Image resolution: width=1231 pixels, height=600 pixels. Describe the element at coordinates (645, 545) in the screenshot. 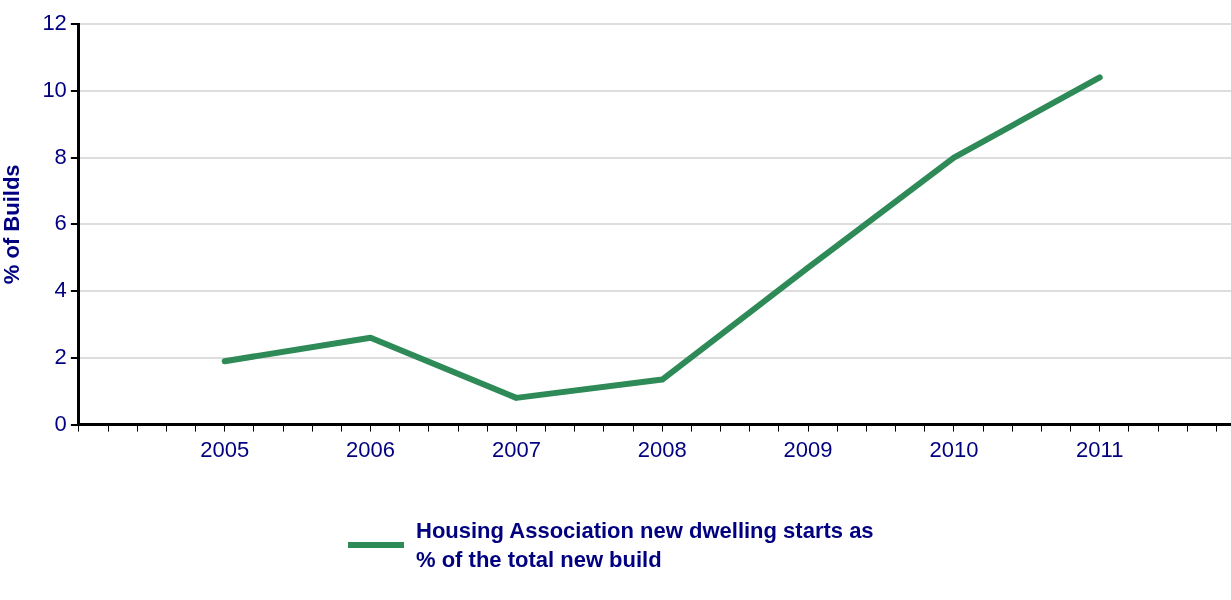

I see `legend-label: Housing Association new dwelling starts as % of the total new build` at that location.